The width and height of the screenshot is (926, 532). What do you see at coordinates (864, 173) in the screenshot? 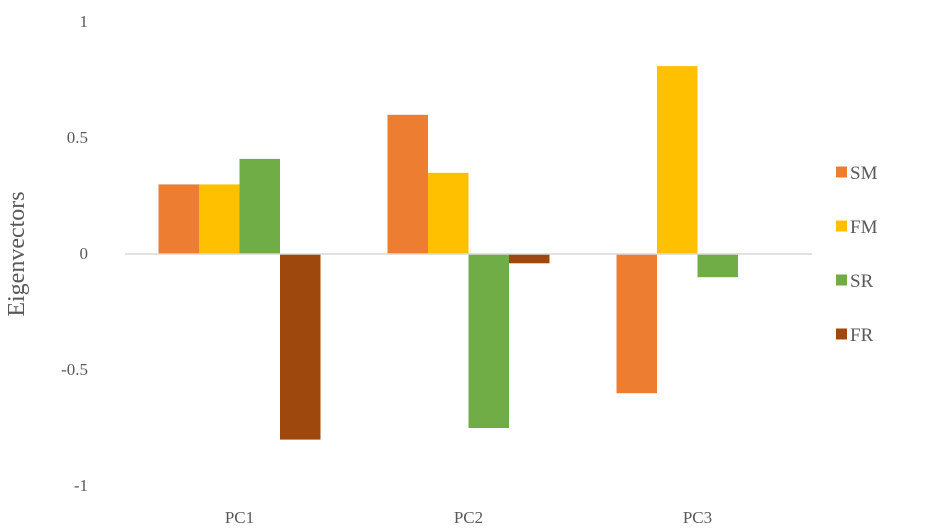
I see `legend-label-sm: SM` at bounding box center [864, 173].